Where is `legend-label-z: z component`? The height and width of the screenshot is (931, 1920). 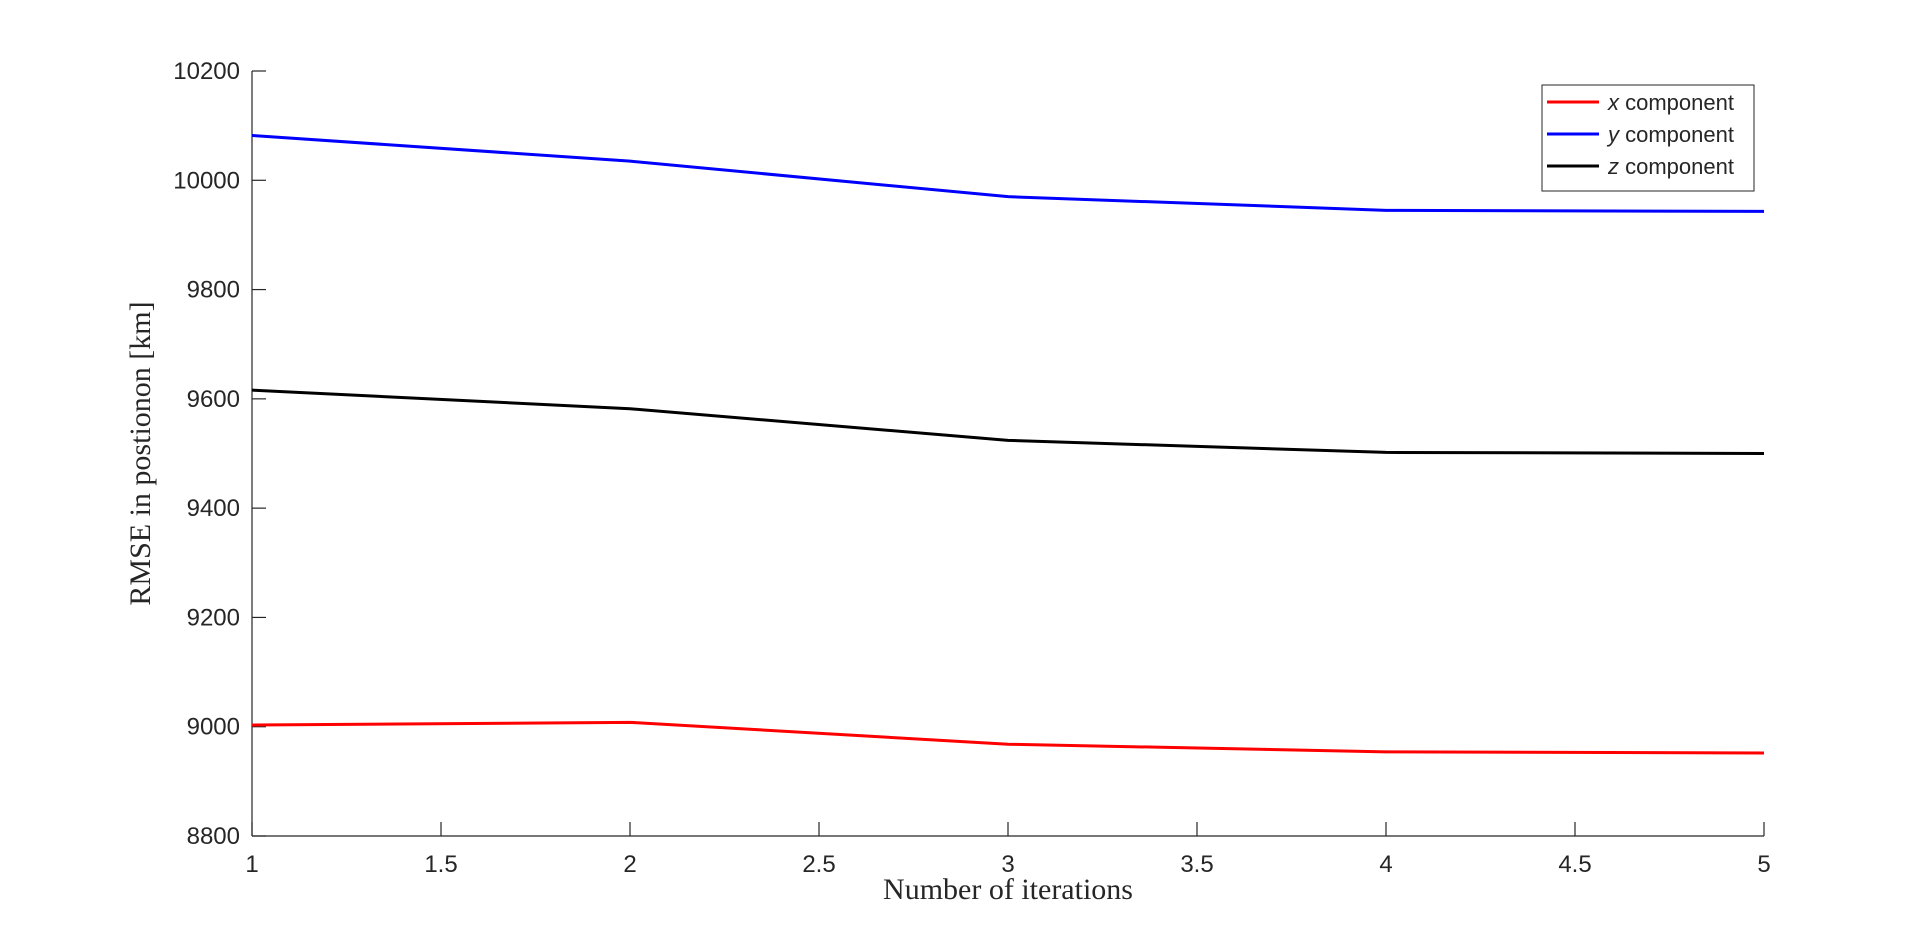 legend-label-z: z component is located at coordinates (1670, 166).